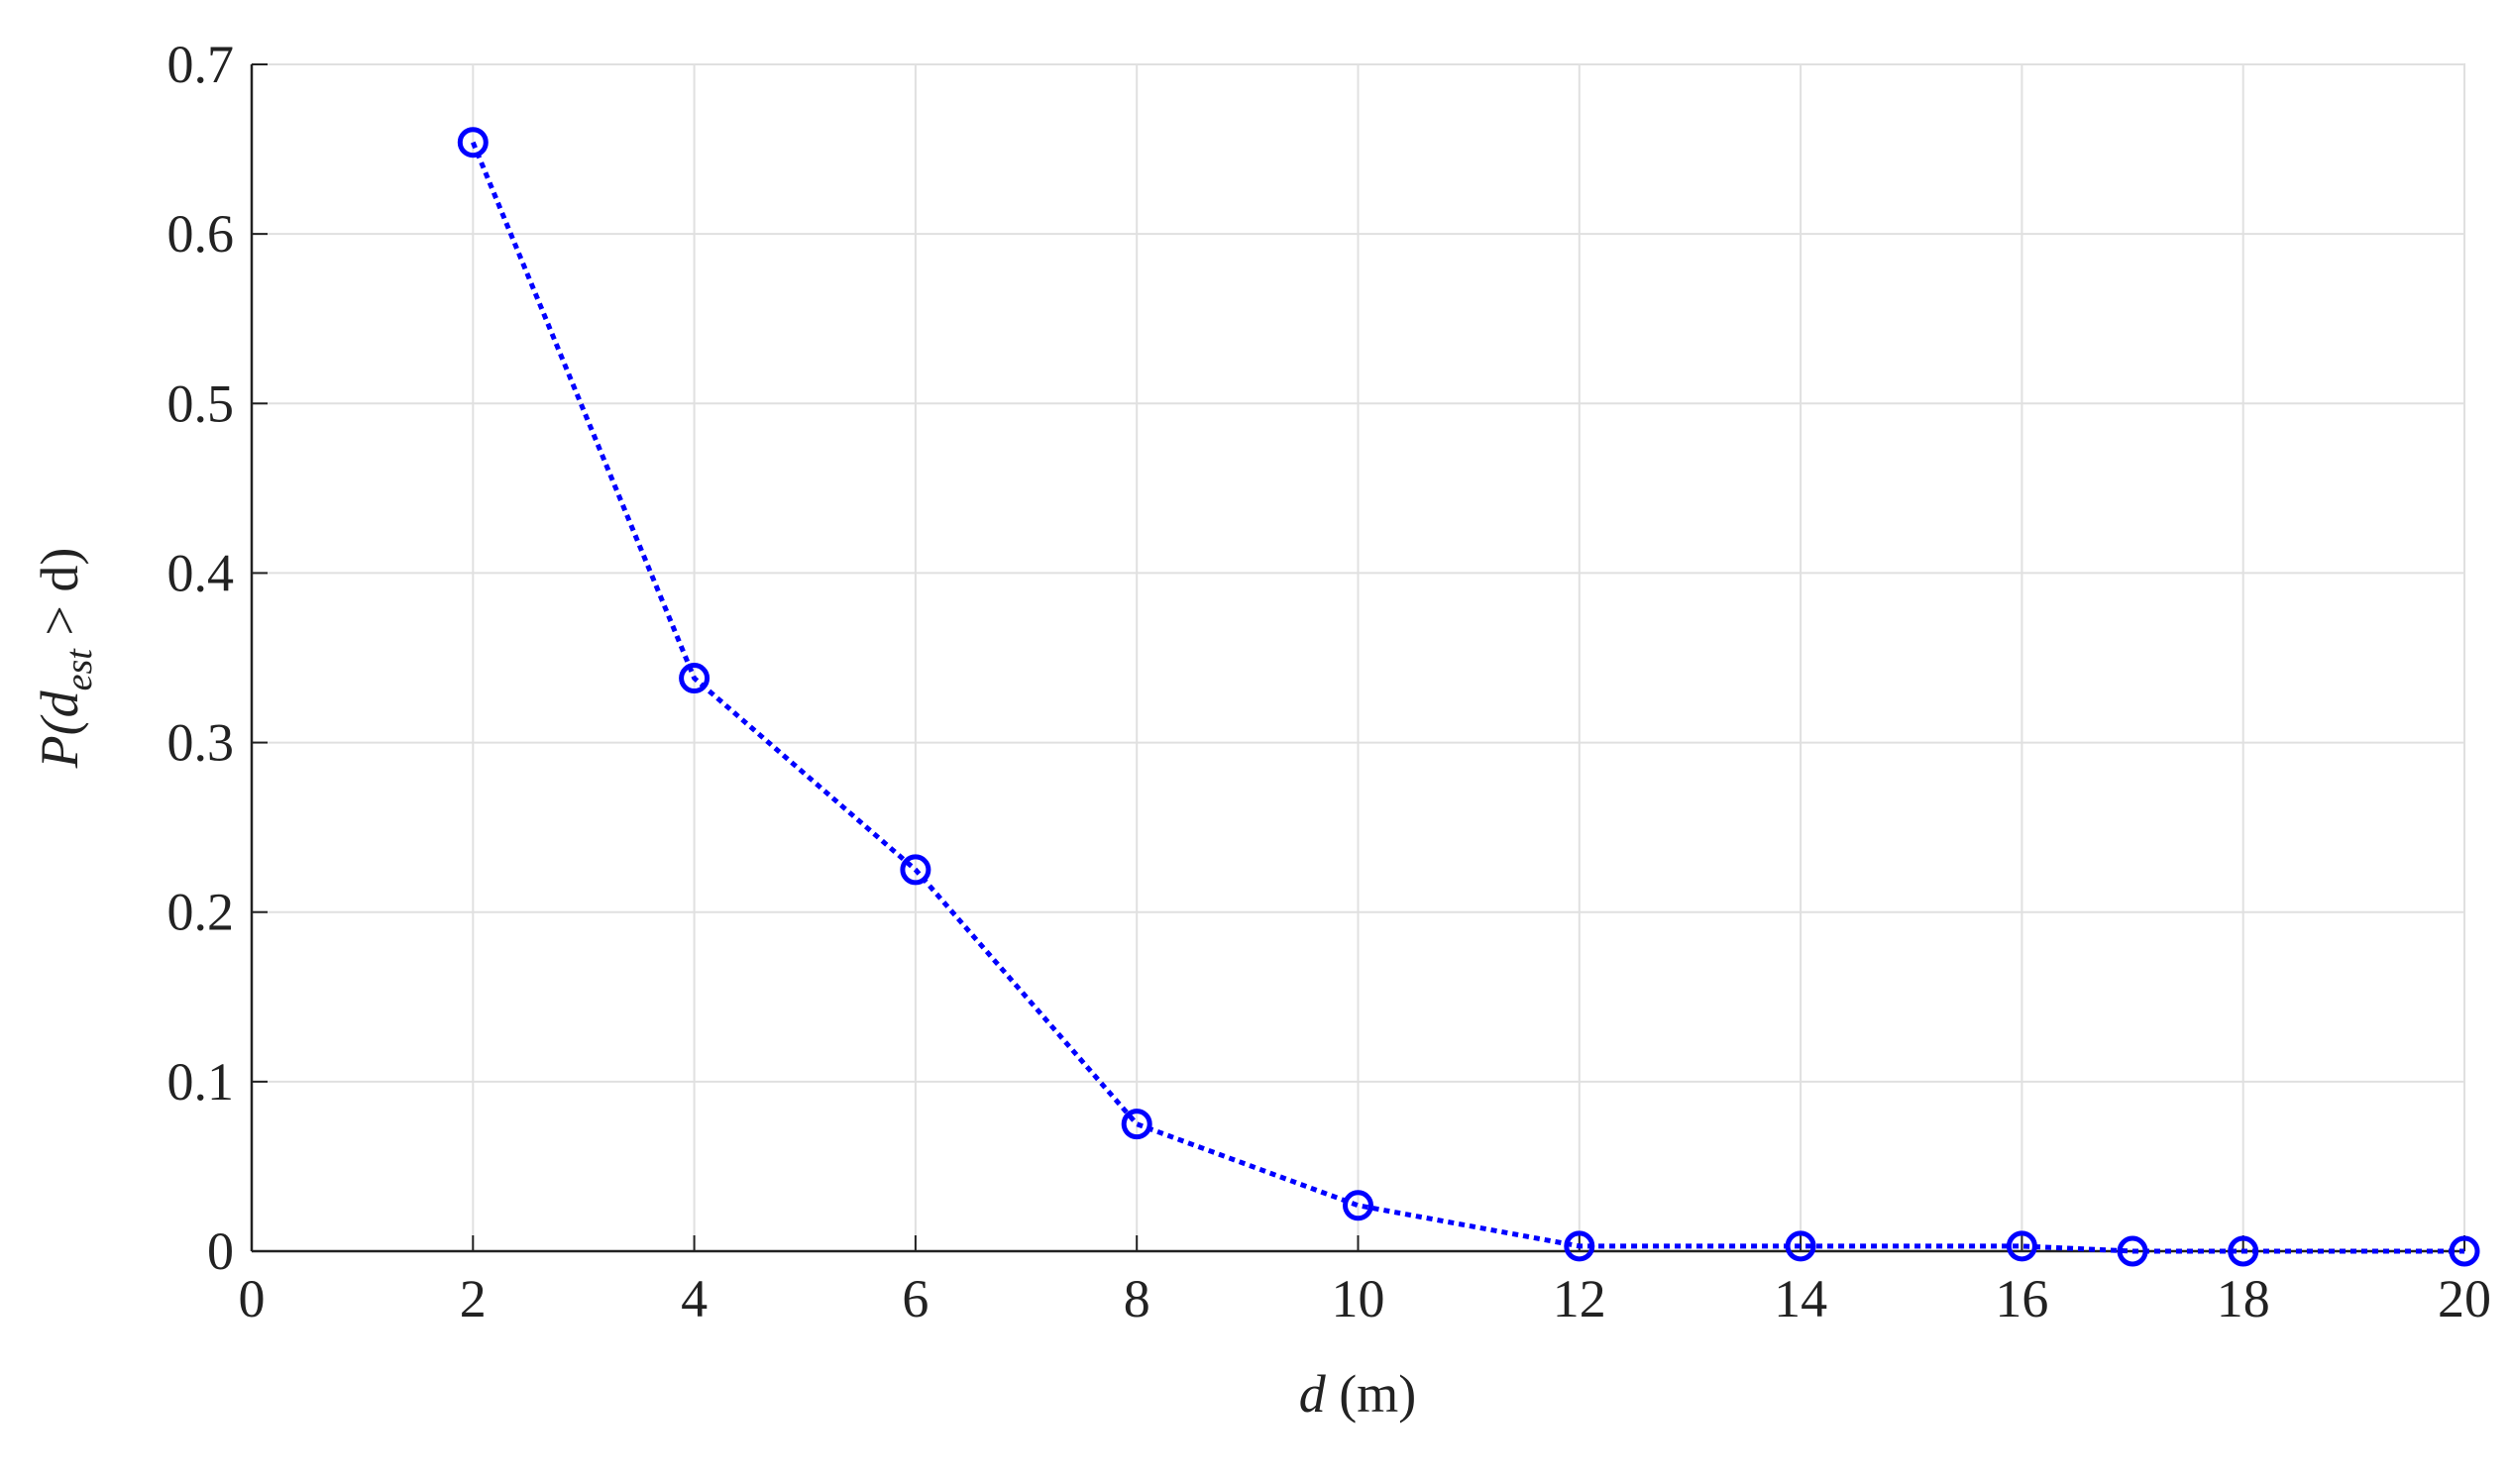  What do you see at coordinates (1371, 1394) in the screenshot?
I see `x-label-part: (m)` at bounding box center [1371, 1394].